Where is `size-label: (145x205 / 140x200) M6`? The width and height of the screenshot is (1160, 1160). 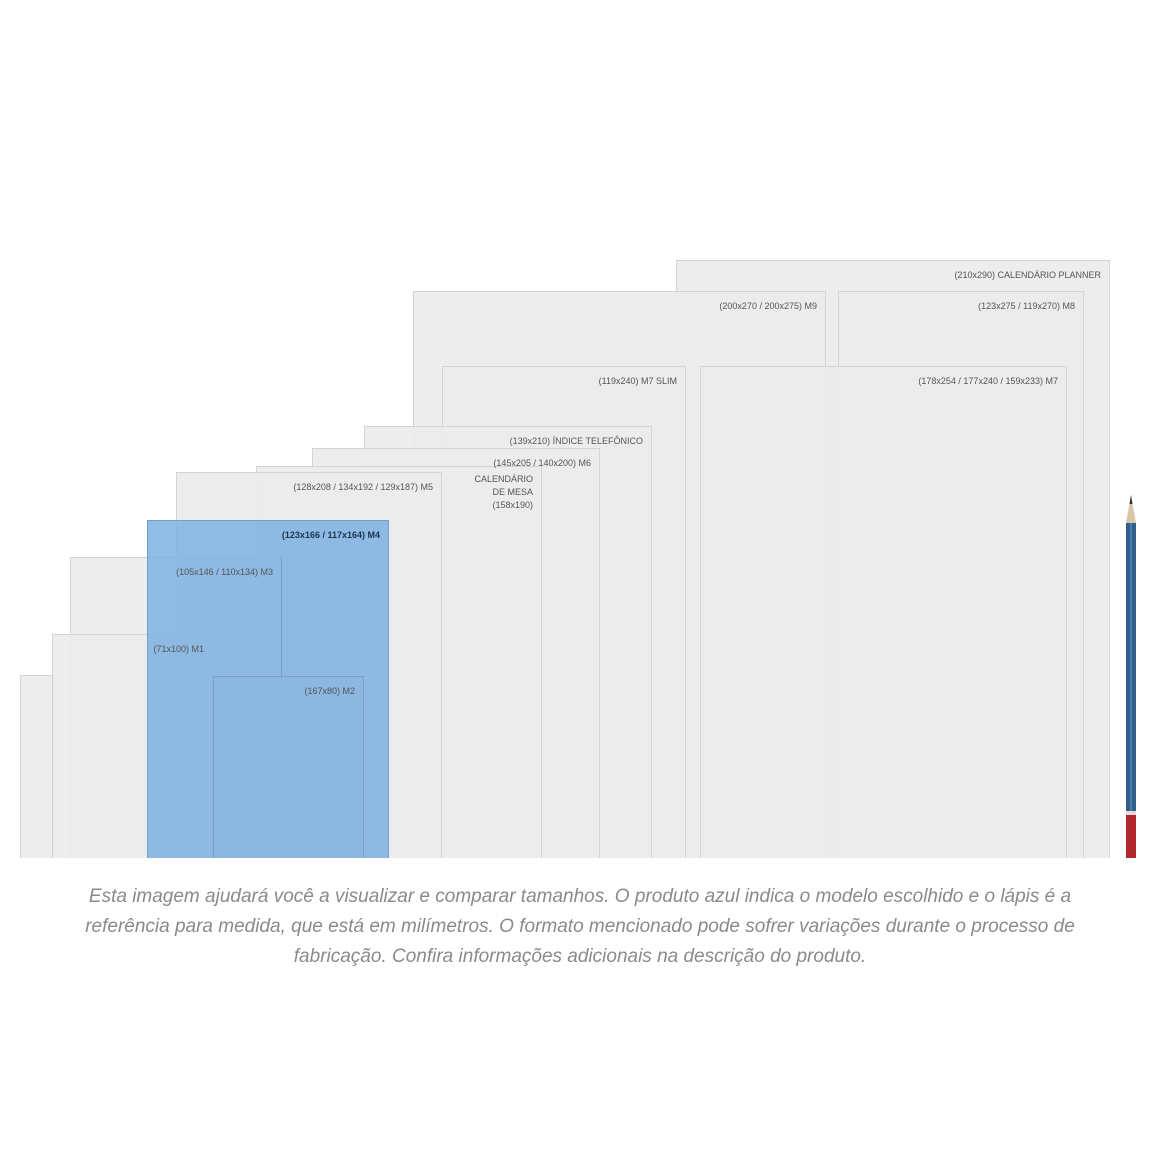
size-label: (145x205 / 140x200) M6 is located at coordinates (542, 463).